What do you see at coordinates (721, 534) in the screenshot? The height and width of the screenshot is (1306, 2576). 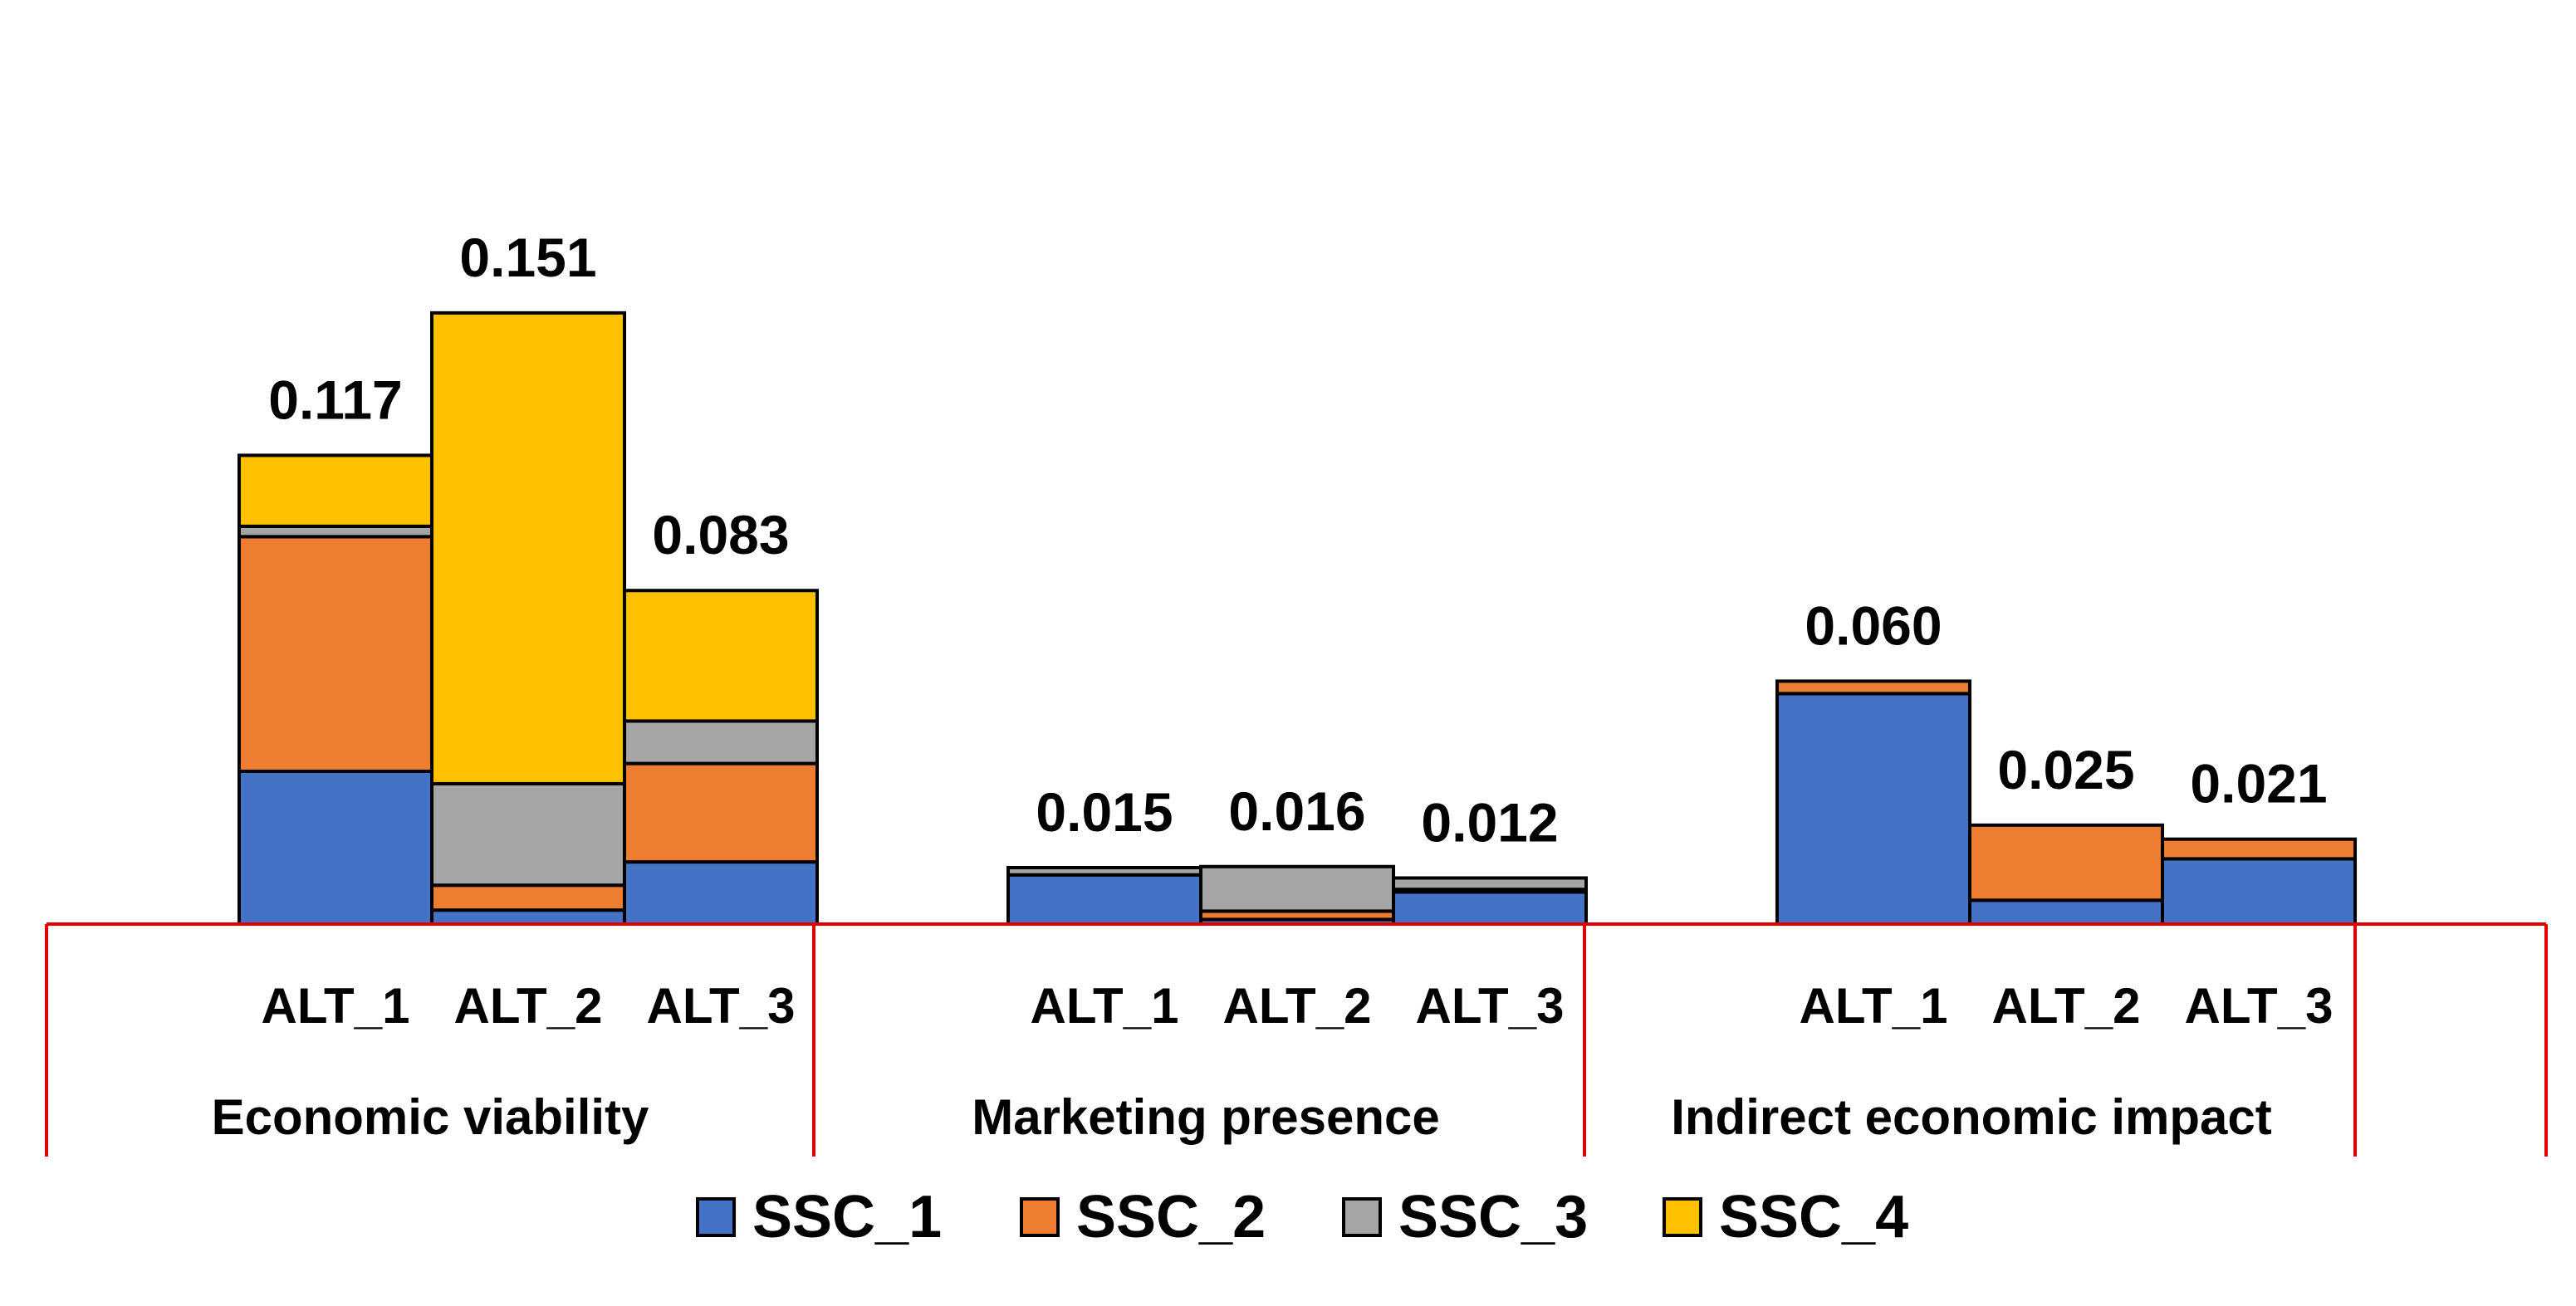 I see `value-label-economic-viability-alt-3: 0.083` at bounding box center [721, 534].